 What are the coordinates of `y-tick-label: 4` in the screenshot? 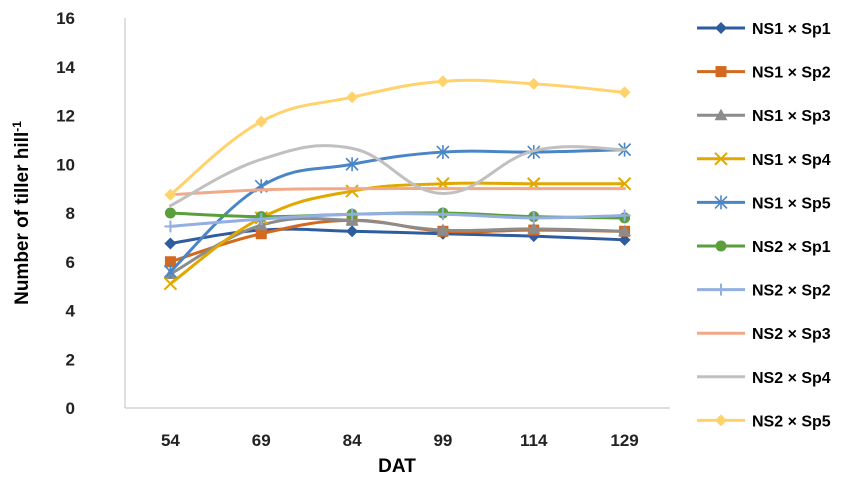 It's located at (71, 311).